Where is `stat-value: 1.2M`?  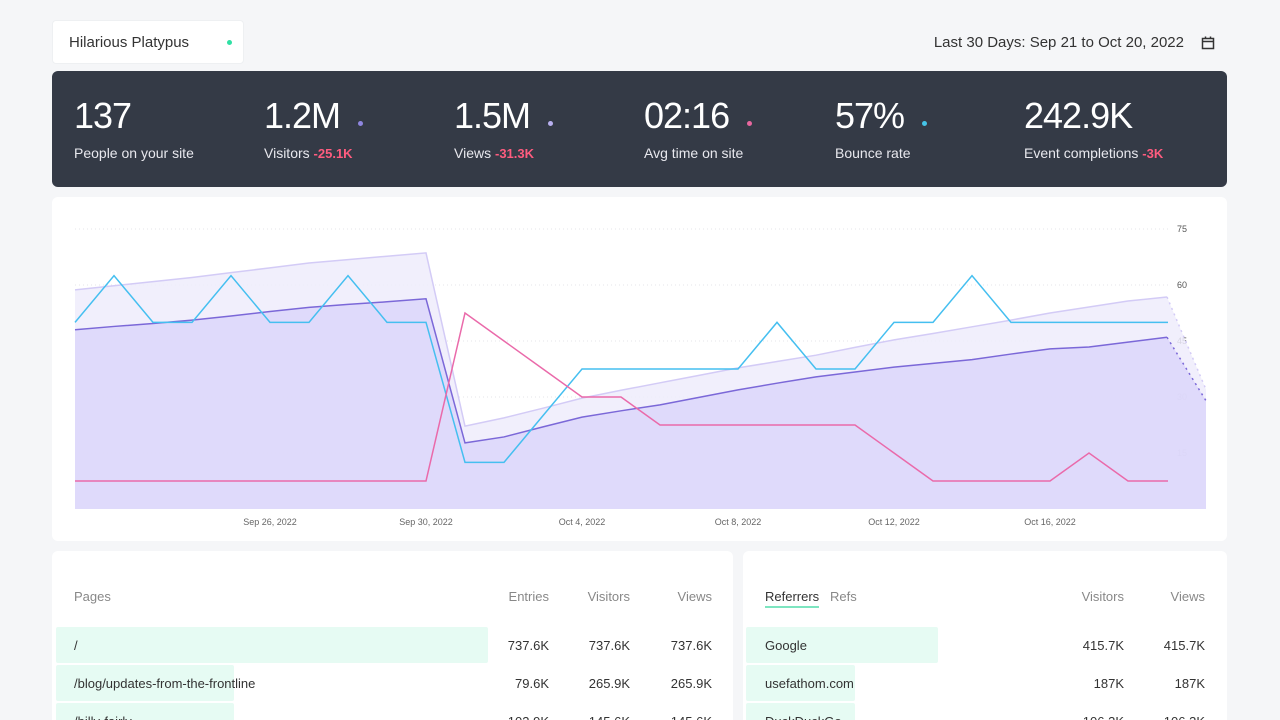 stat-value: 1.2M is located at coordinates (302, 115).